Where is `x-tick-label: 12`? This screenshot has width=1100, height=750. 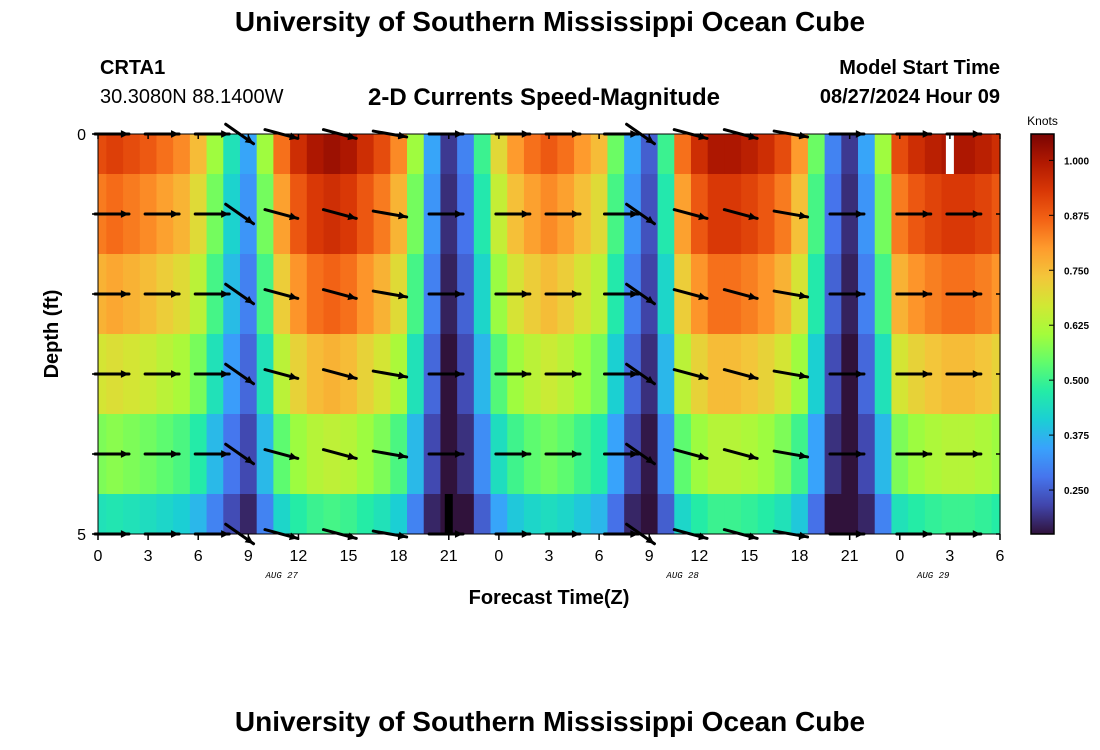
x-tick-label: 12 is located at coordinates (699, 556).